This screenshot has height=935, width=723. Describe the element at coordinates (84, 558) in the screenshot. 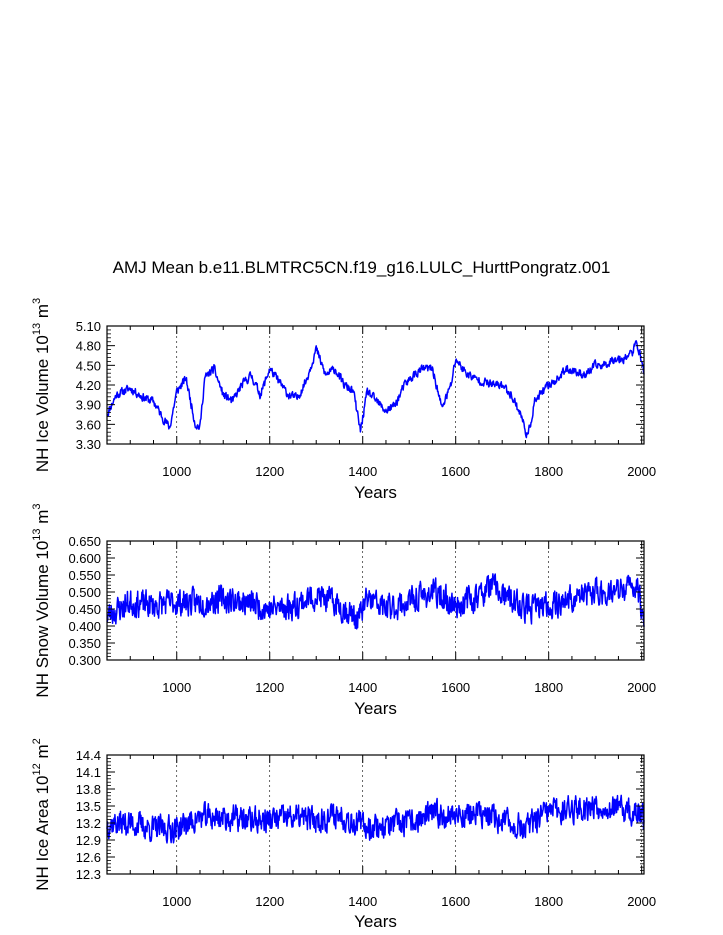

I see `y-tick-label: 0.600` at that location.